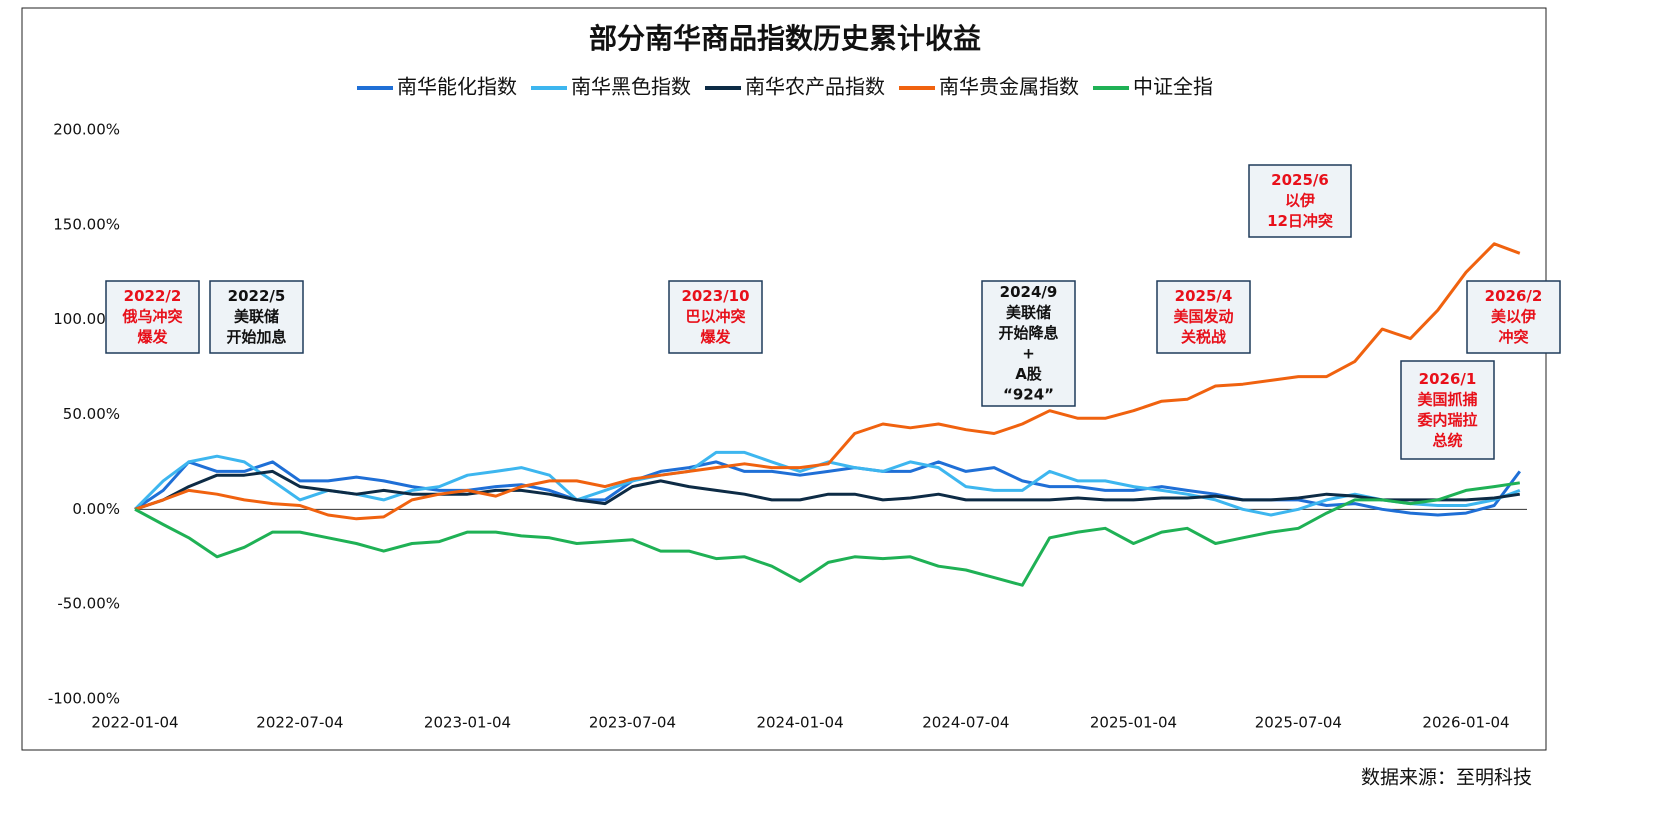 The width and height of the screenshot is (1653, 838). I want to click on annotation-text: 开始降息, so click(1028, 333).